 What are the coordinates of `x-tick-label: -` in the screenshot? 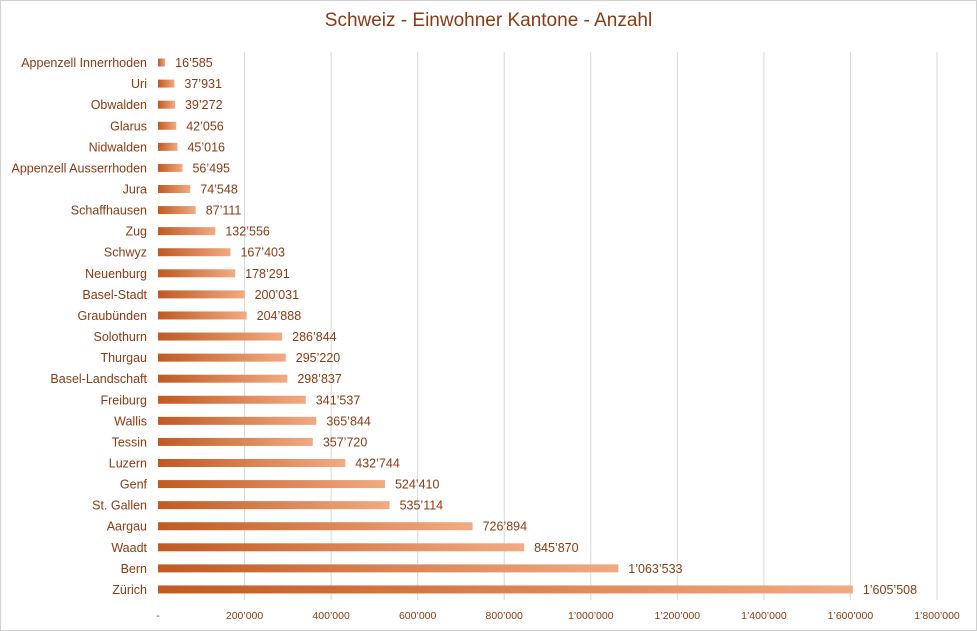 It's located at (158, 616).